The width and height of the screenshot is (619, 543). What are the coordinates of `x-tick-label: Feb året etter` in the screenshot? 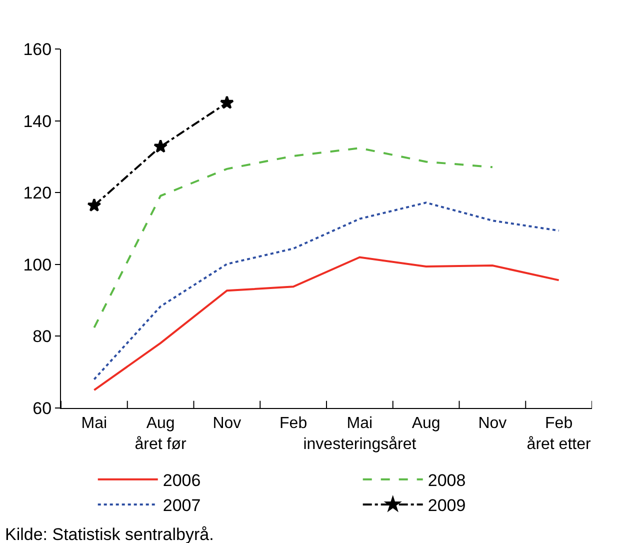 It's located at (559, 434).